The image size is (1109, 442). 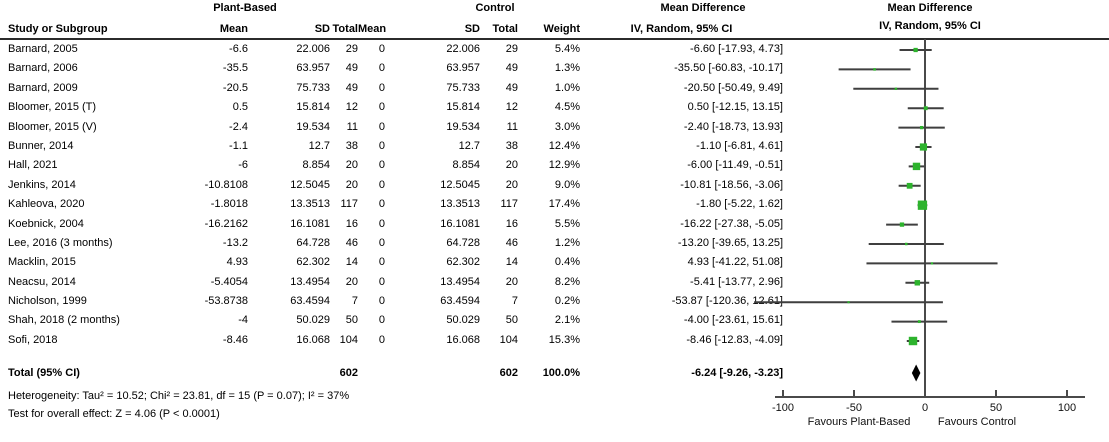 What do you see at coordinates (567, 262) in the screenshot?
I see `weight-value: 0.4%` at bounding box center [567, 262].